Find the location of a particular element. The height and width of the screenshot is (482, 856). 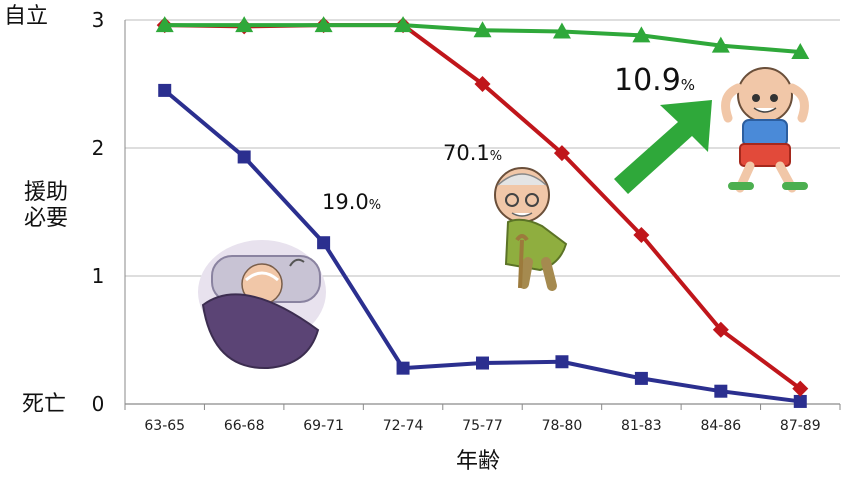

annotation-10-9-value: 10.9 is located at coordinates (647, 80).